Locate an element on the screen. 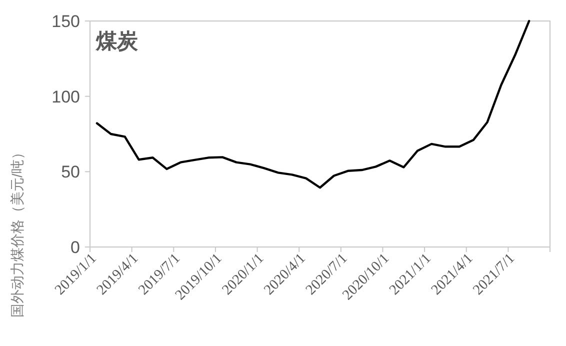 The height and width of the screenshot is (346, 566). y-tick-label: 150 is located at coordinates (66, 21).